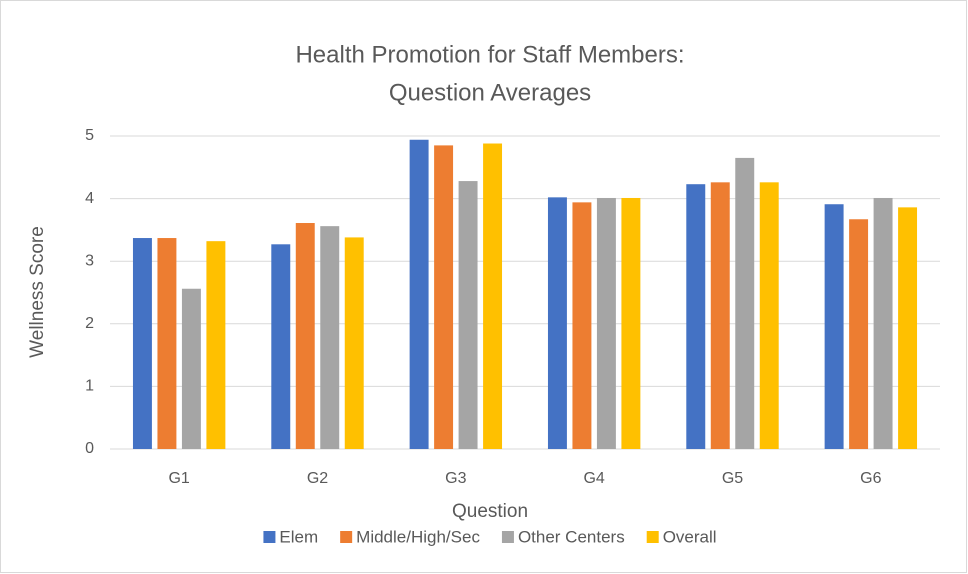 The height and width of the screenshot is (574, 968). I want to click on chart-title: Question Averages, so click(490, 92).